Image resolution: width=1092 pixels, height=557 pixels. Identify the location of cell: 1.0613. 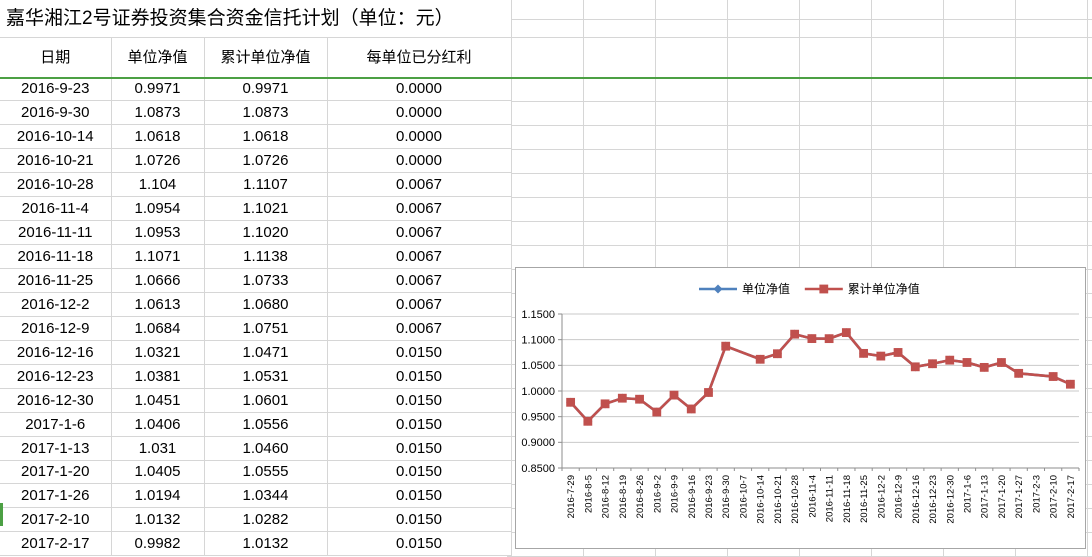
(157, 304).